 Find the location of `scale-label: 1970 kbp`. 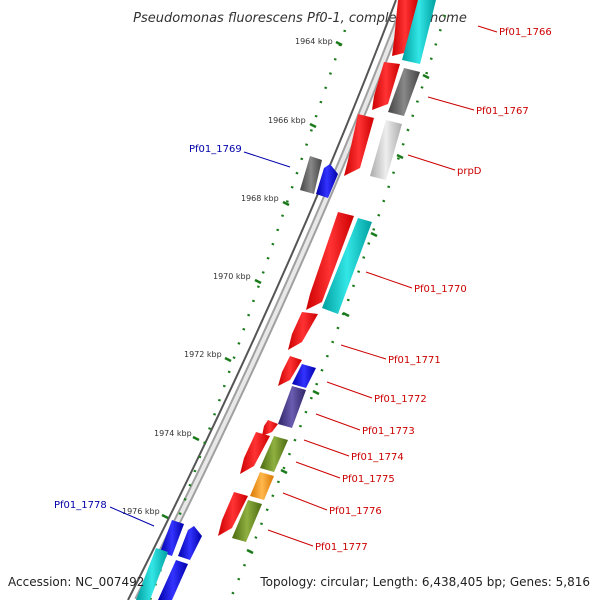

scale-label: 1970 kbp is located at coordinates (232, 276).